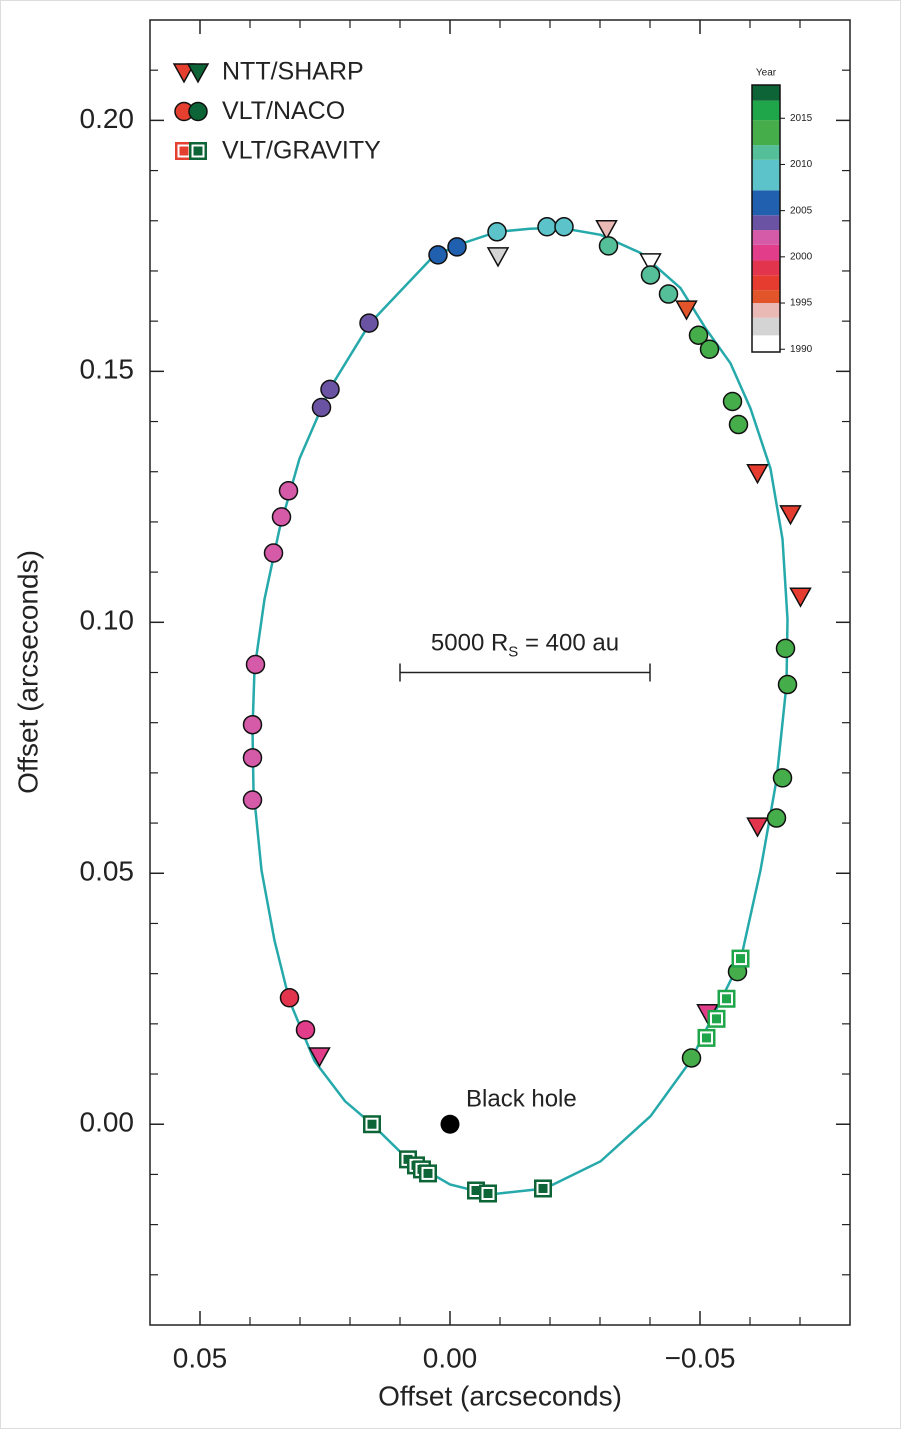 The image size is (901, 1429). Describe the element at coordinates (27, 672) in the screenshot. I see `y-axis-label: Offset (arcseconds)` at that location.